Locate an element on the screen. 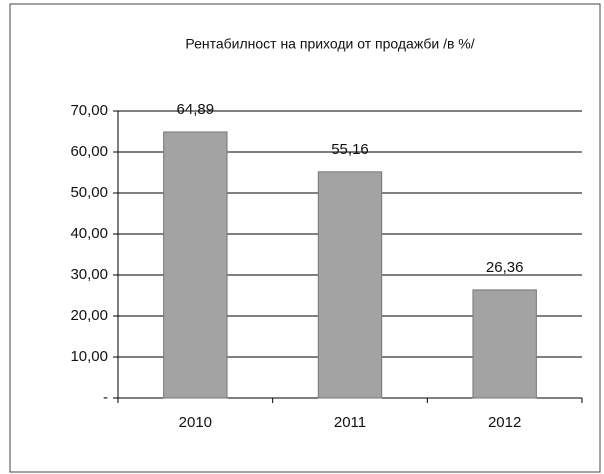 Image resolution: width=604 pixels, height=474 pixels. y-tick-label: 60,00 is located at coordinates (89, 151).